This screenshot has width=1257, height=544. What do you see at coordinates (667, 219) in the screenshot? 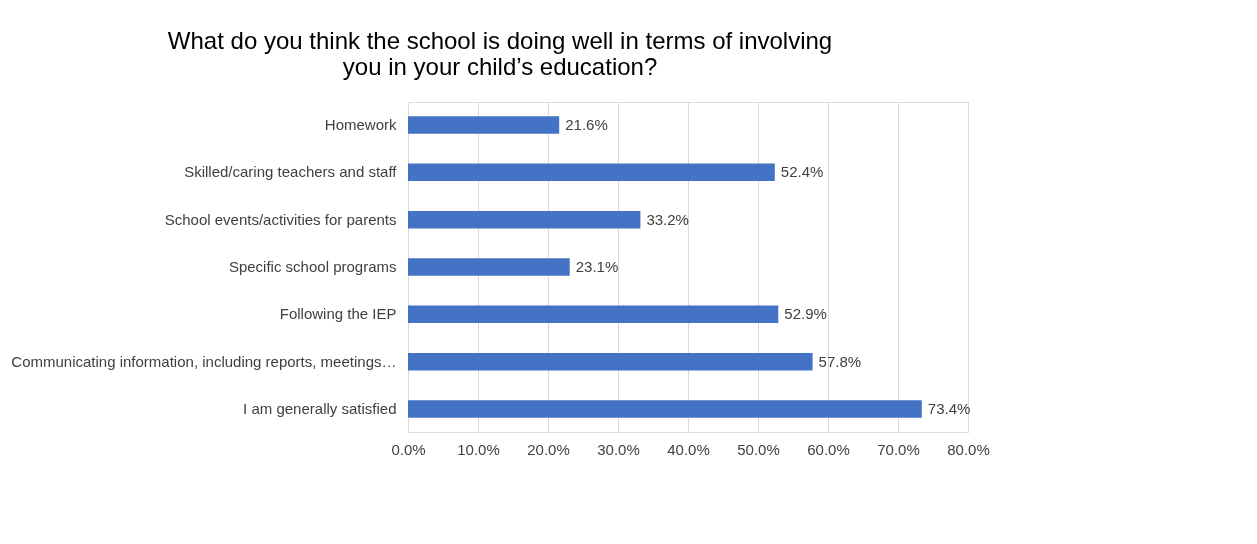
I see `data-label: 33.2%` at bounding box center [667, 219].